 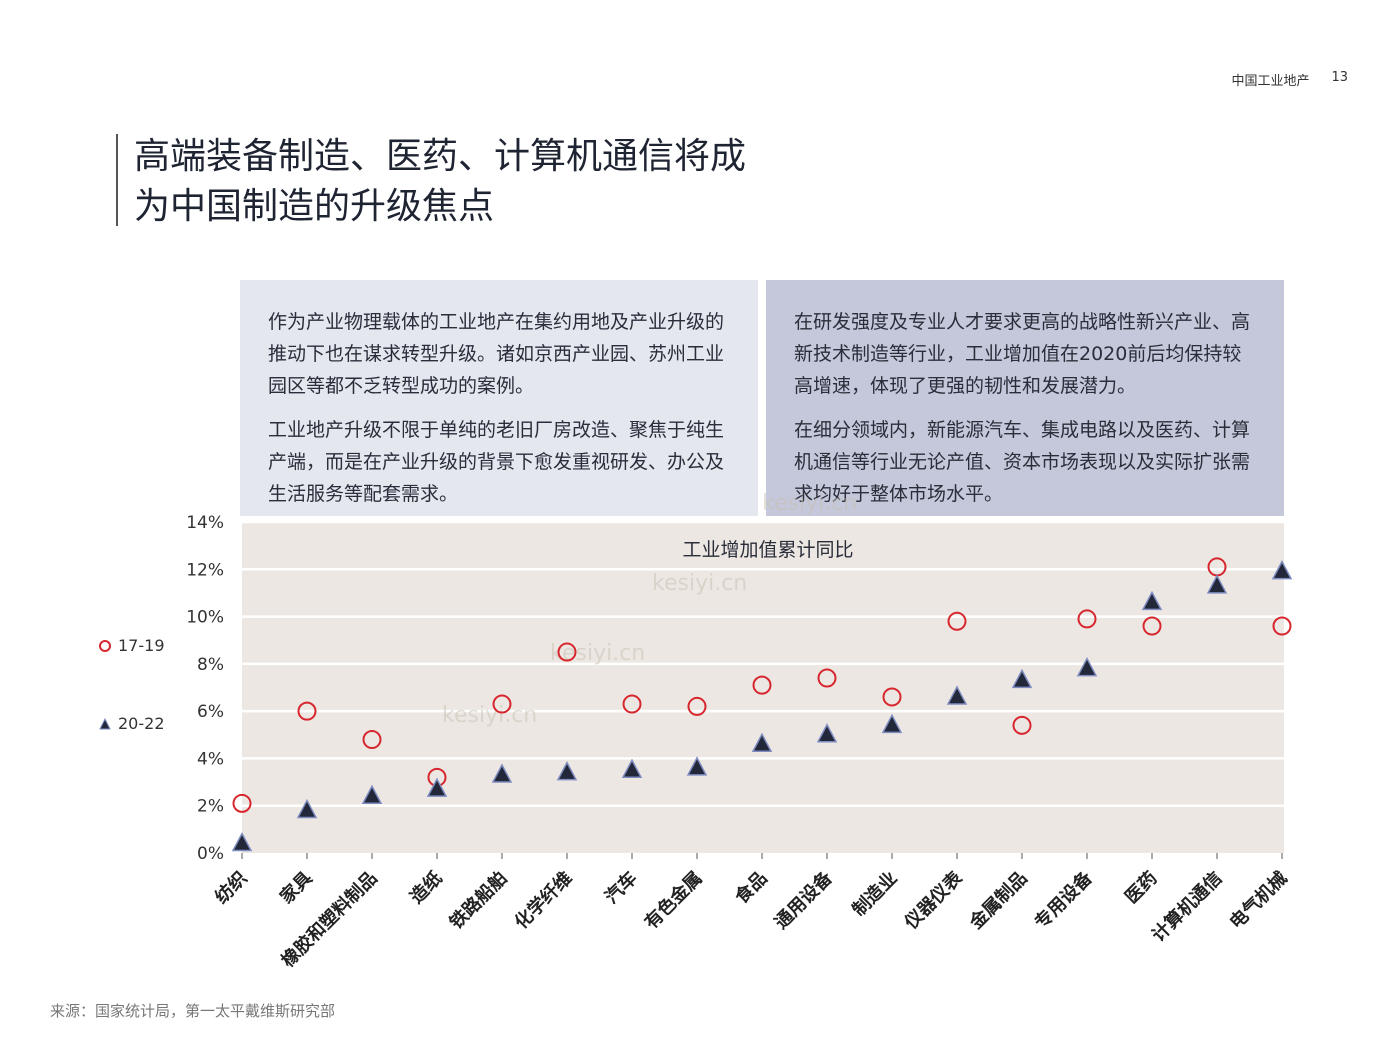 What do you see at coordinates (231, 887) in the screenshot?
I see `x-tick-label: 纺织` at bounding box center [231, 887].